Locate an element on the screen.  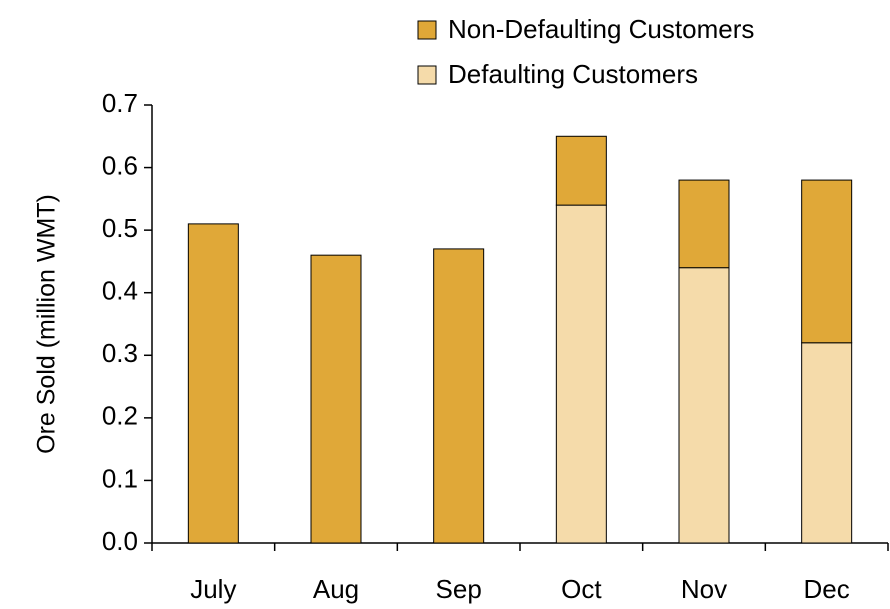
y-tick-label: 0.1 is located at coordinates (120, 478).